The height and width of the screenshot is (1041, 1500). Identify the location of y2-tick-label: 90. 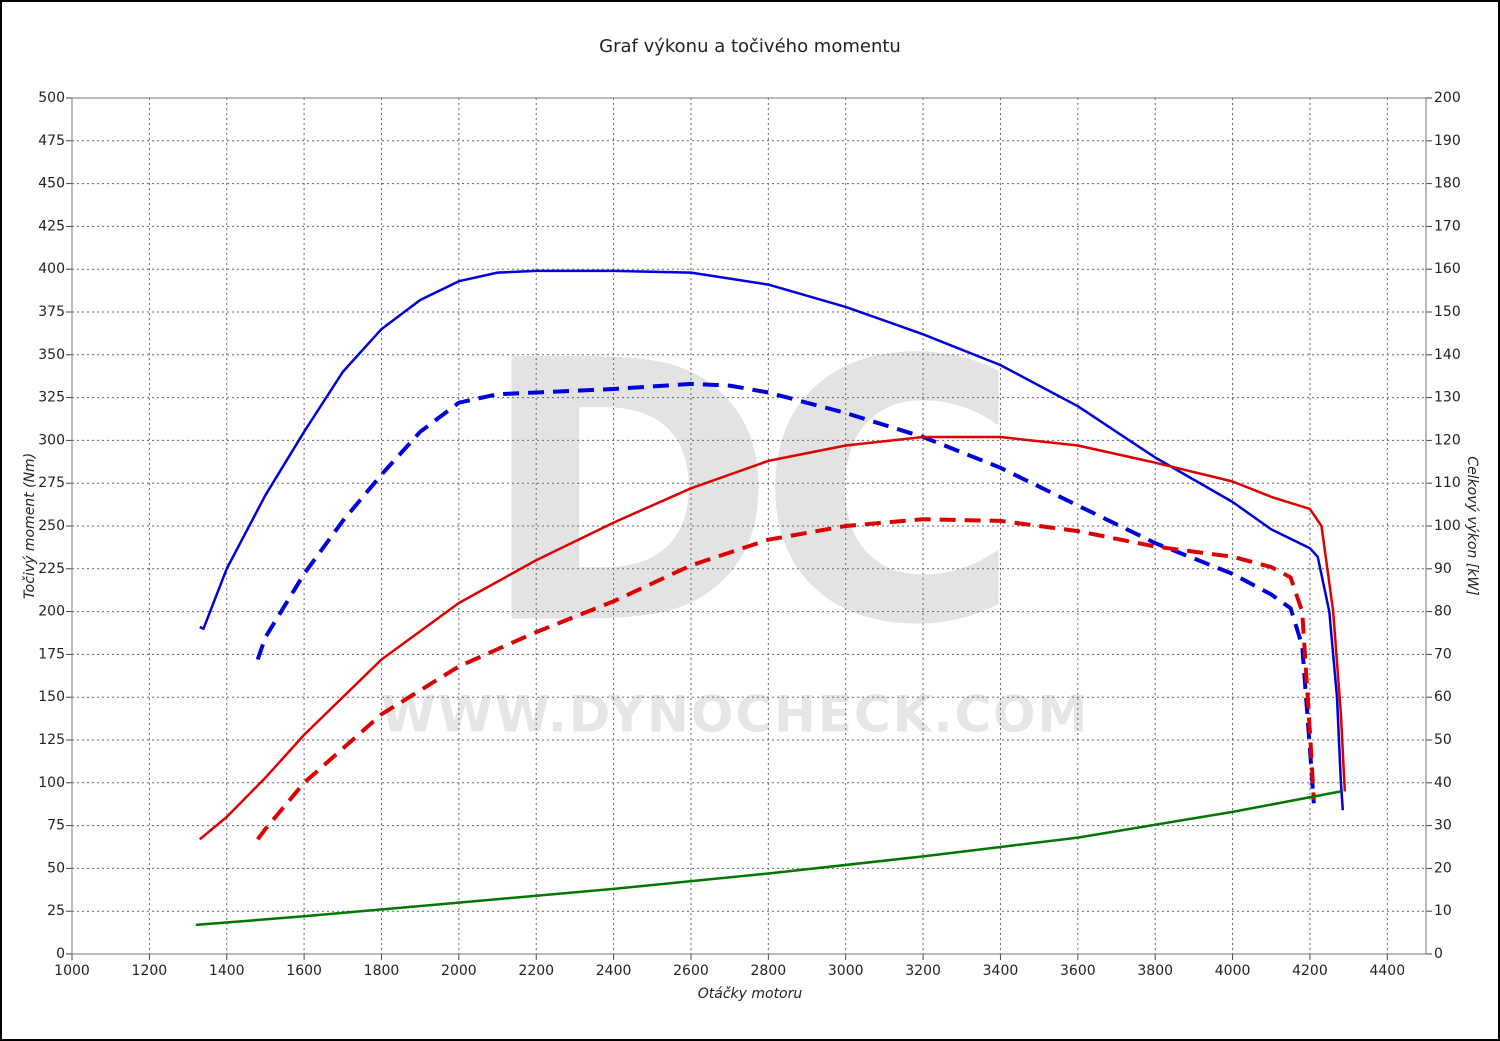
(1443, 569).